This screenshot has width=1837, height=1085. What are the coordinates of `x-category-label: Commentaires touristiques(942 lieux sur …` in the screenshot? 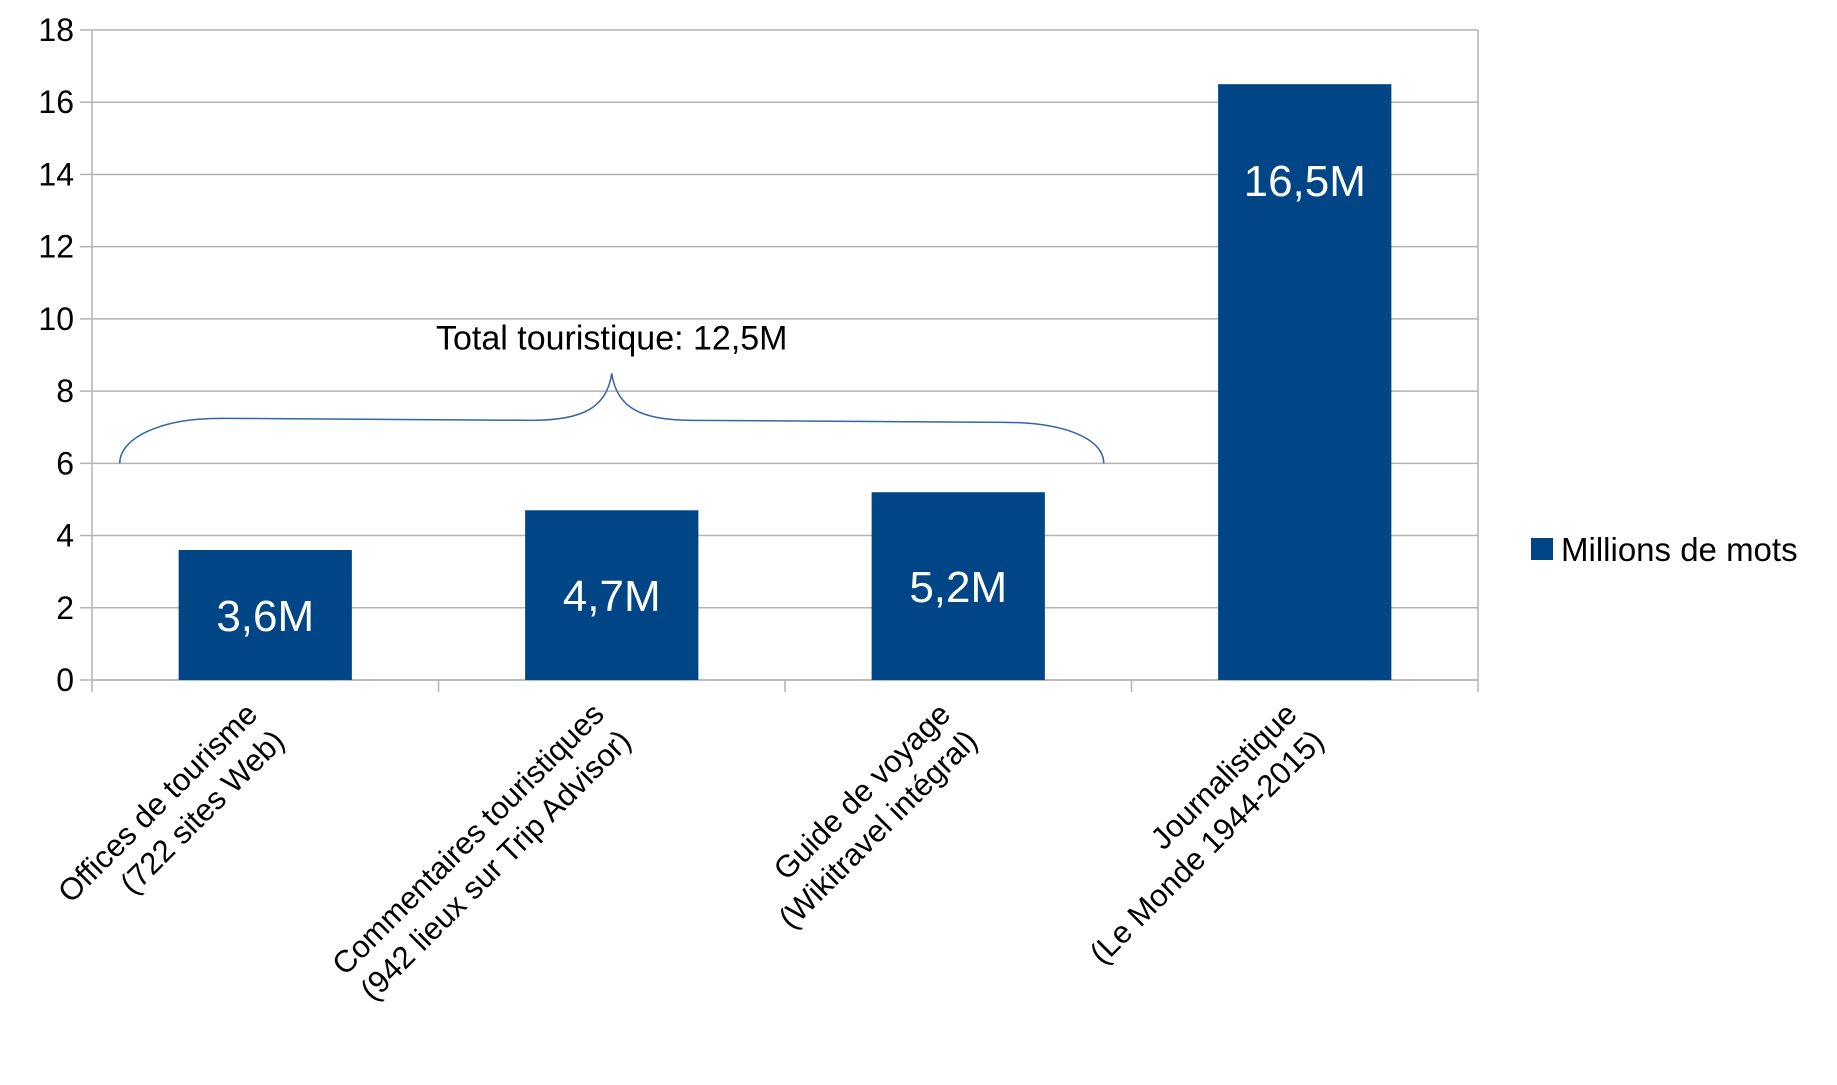 It's located at (481, 851).